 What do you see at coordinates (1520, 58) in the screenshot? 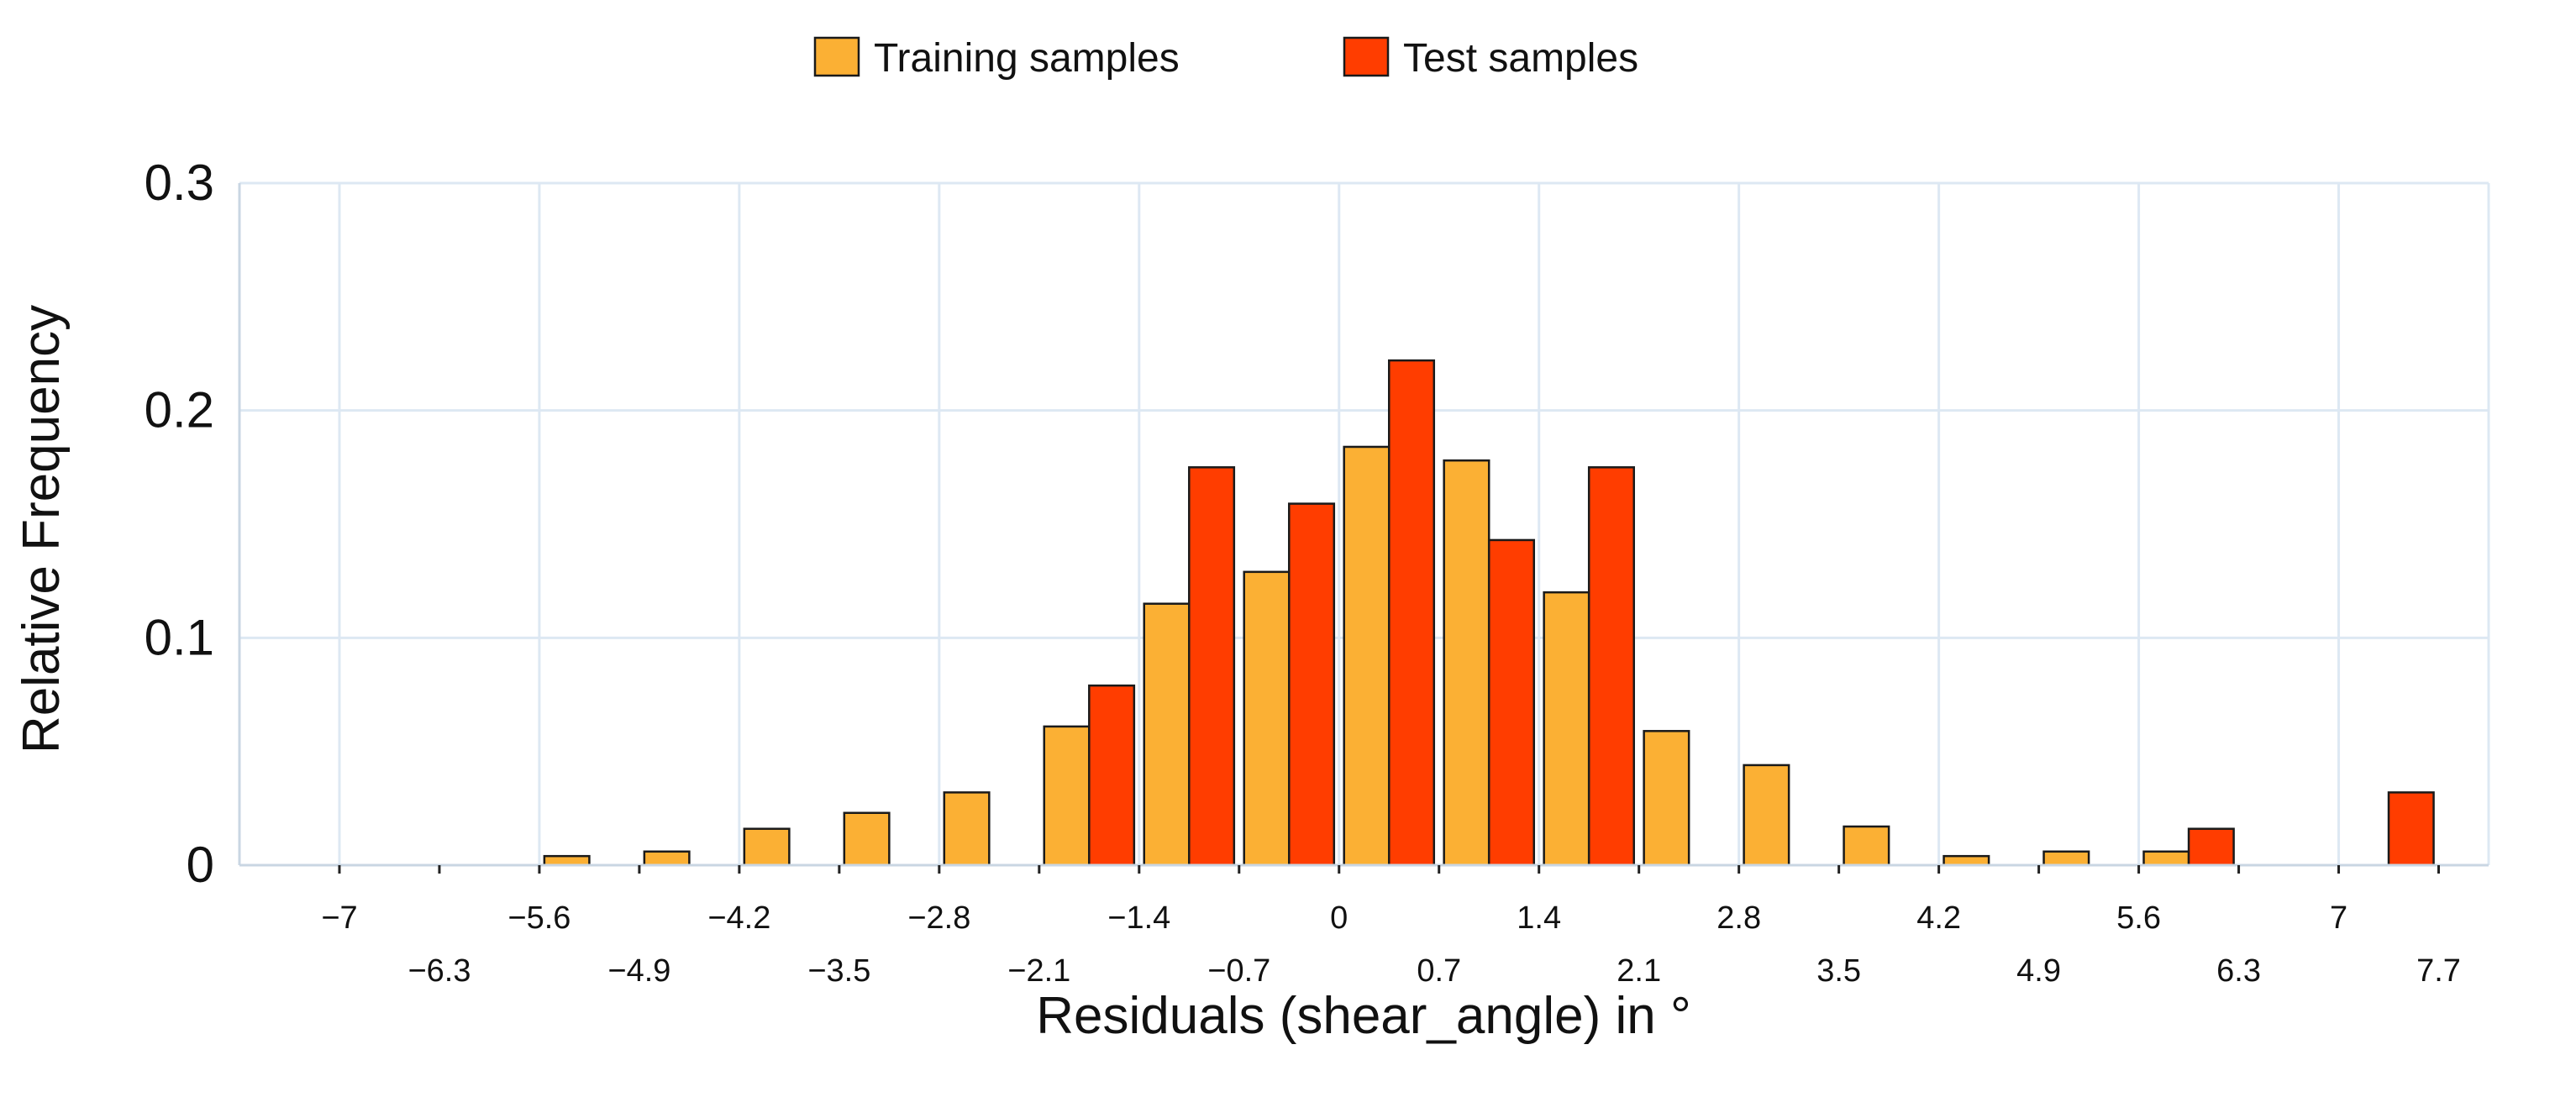
I see `legend-label: Test samples` at bounding box center [1520, 58].